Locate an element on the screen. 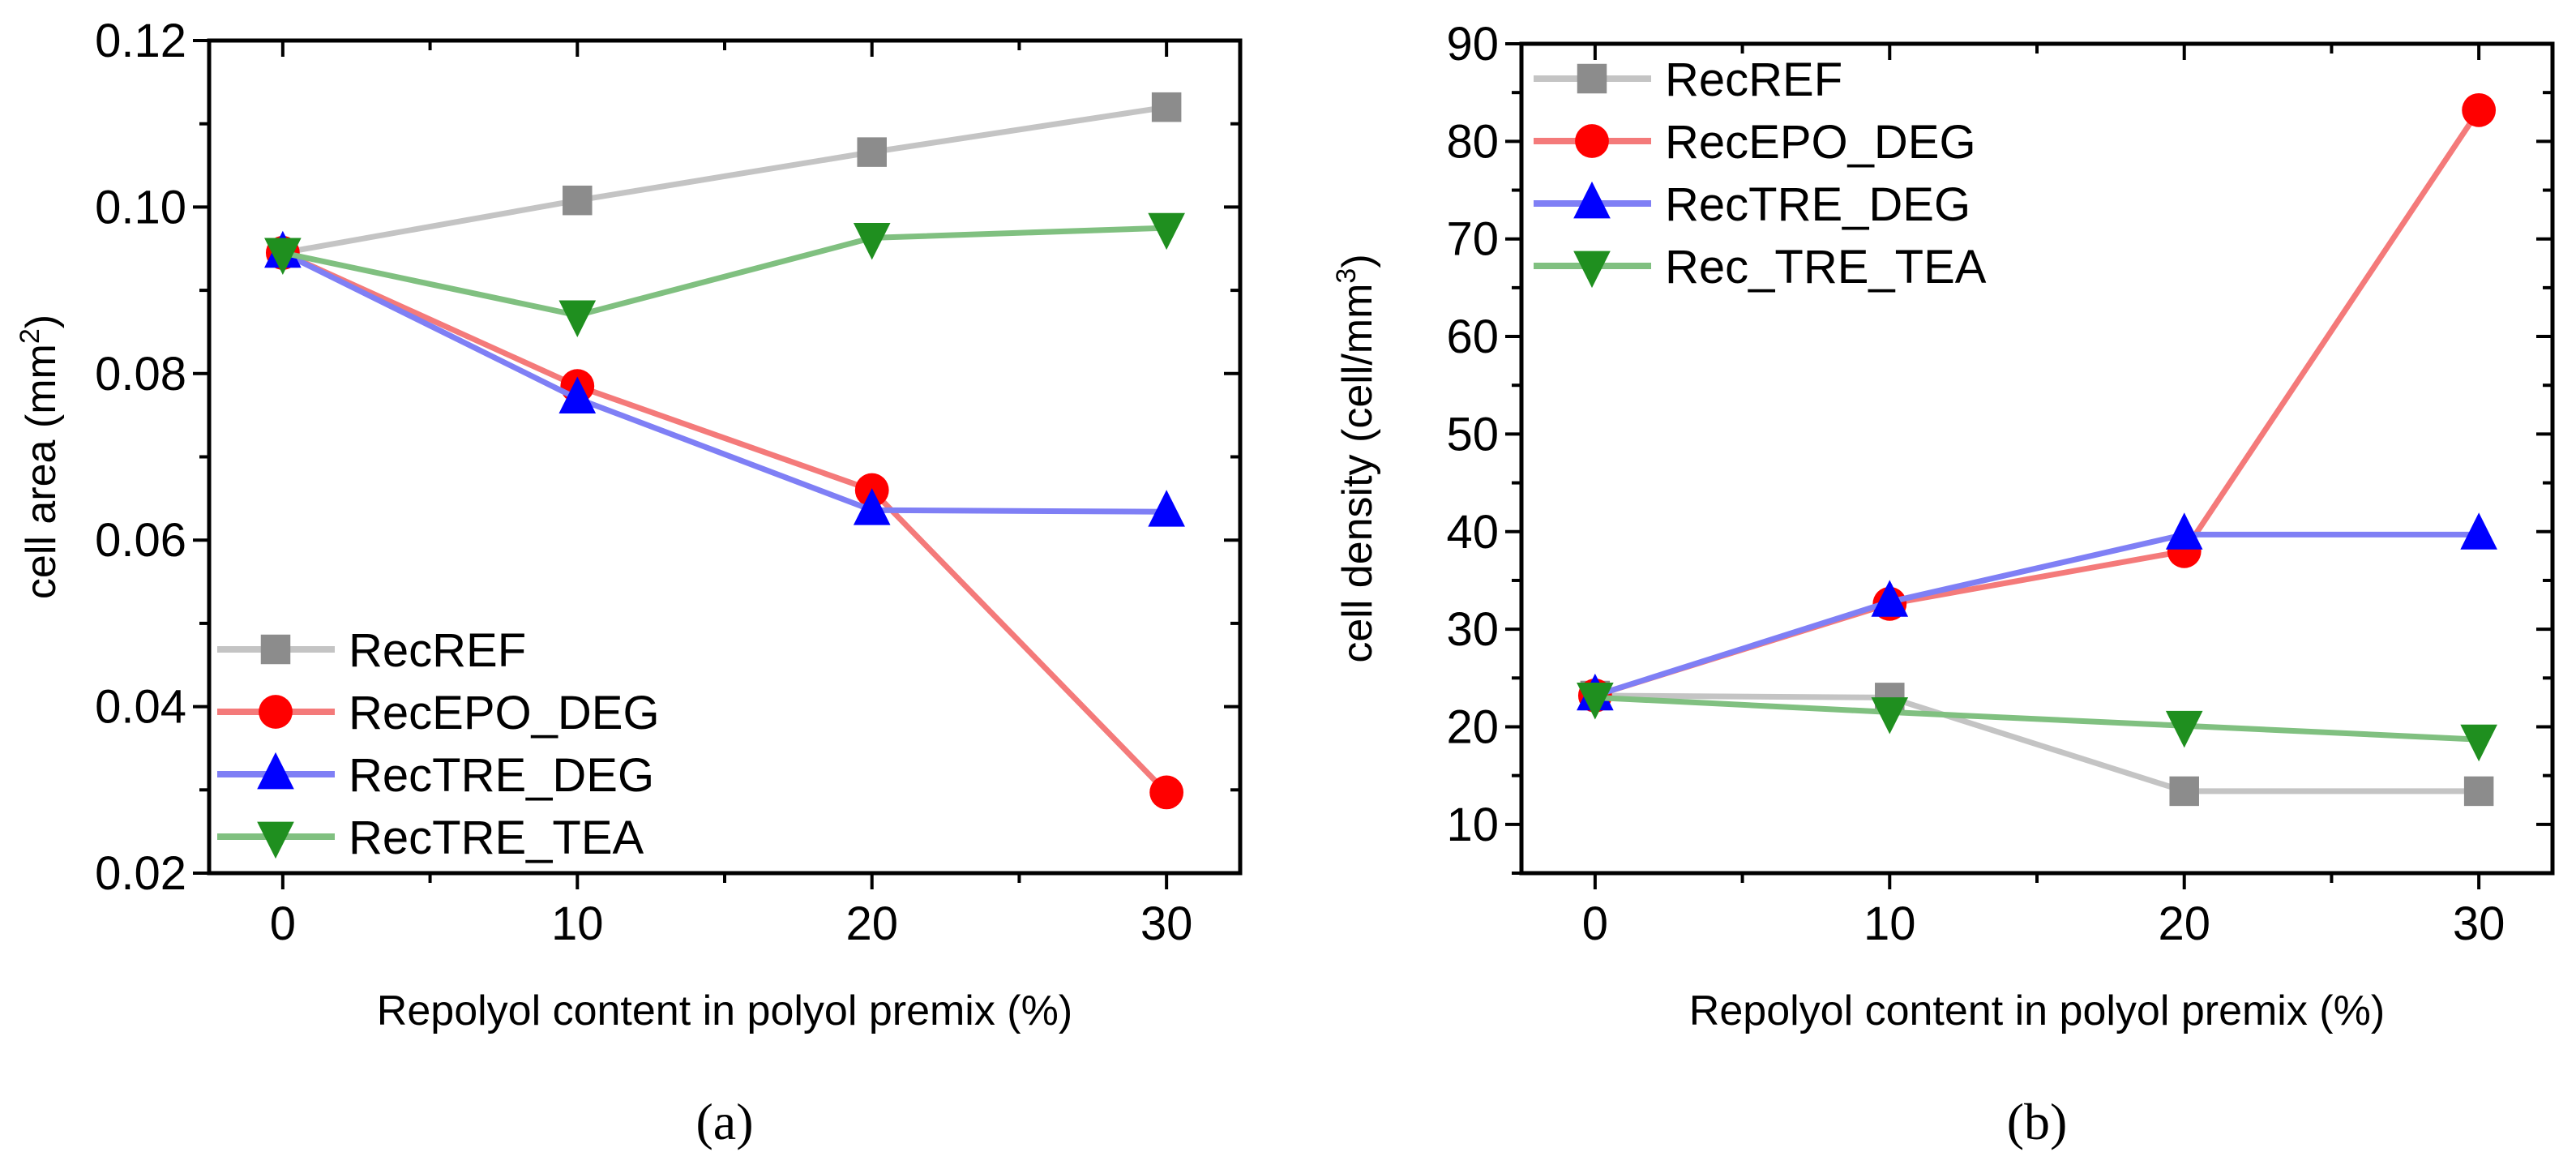  y-tick-label: 70 is located at coordinates (1472, 239).